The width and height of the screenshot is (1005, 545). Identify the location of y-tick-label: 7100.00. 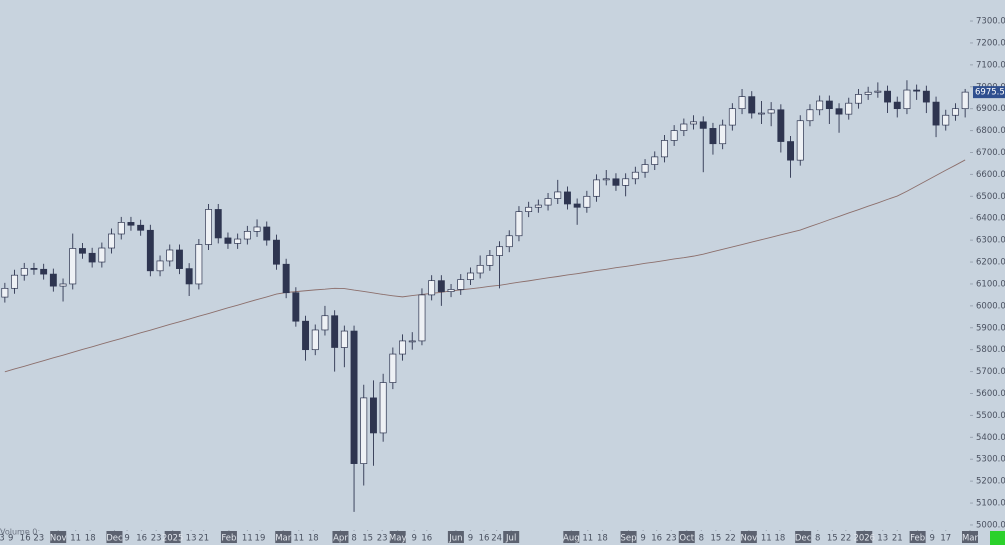
(990, 65).